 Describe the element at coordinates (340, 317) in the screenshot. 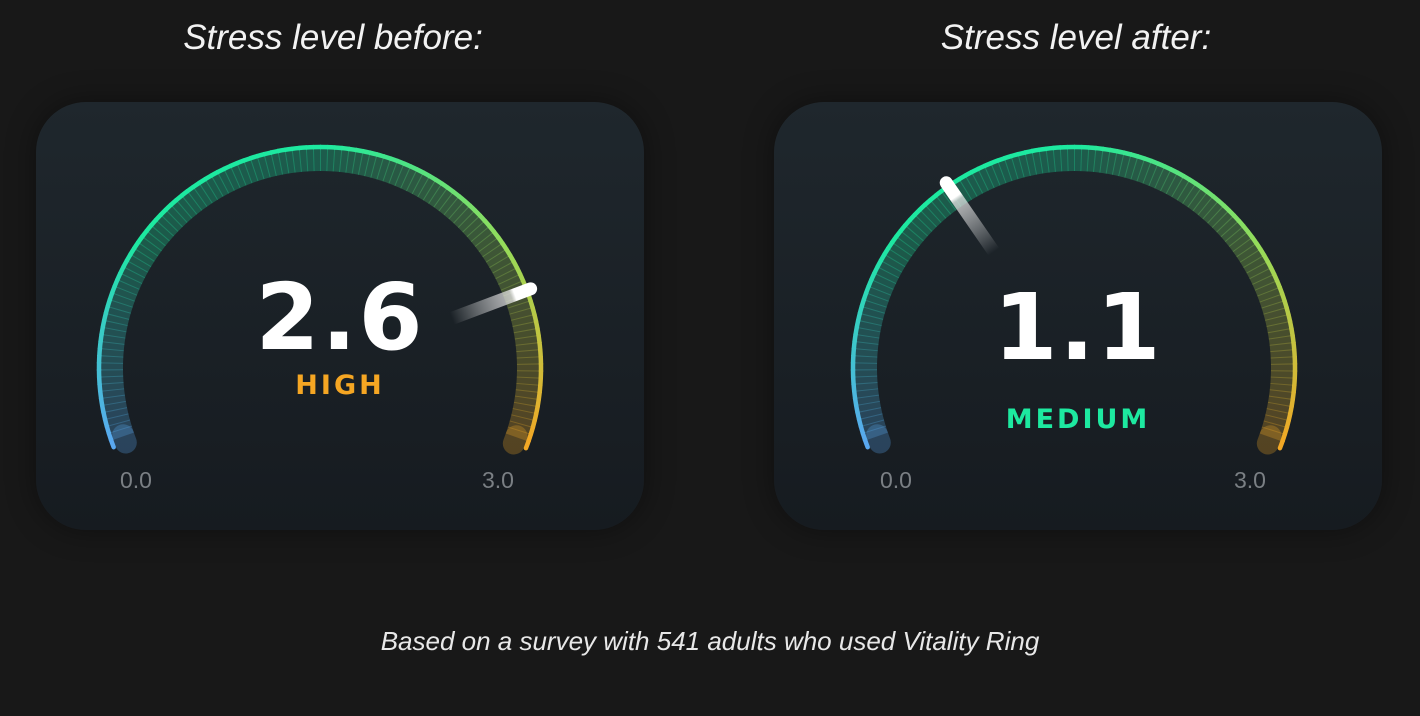

I see `gauge-value: 2.6` at that location.